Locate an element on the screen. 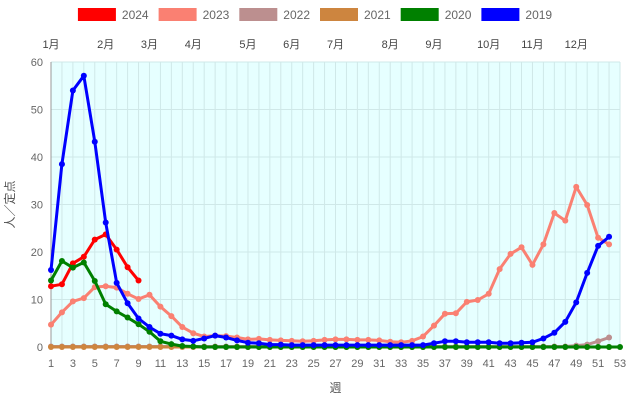 This screenshot has width=630, height=400. month-label: 4月 is located at coordinates (193, 45).